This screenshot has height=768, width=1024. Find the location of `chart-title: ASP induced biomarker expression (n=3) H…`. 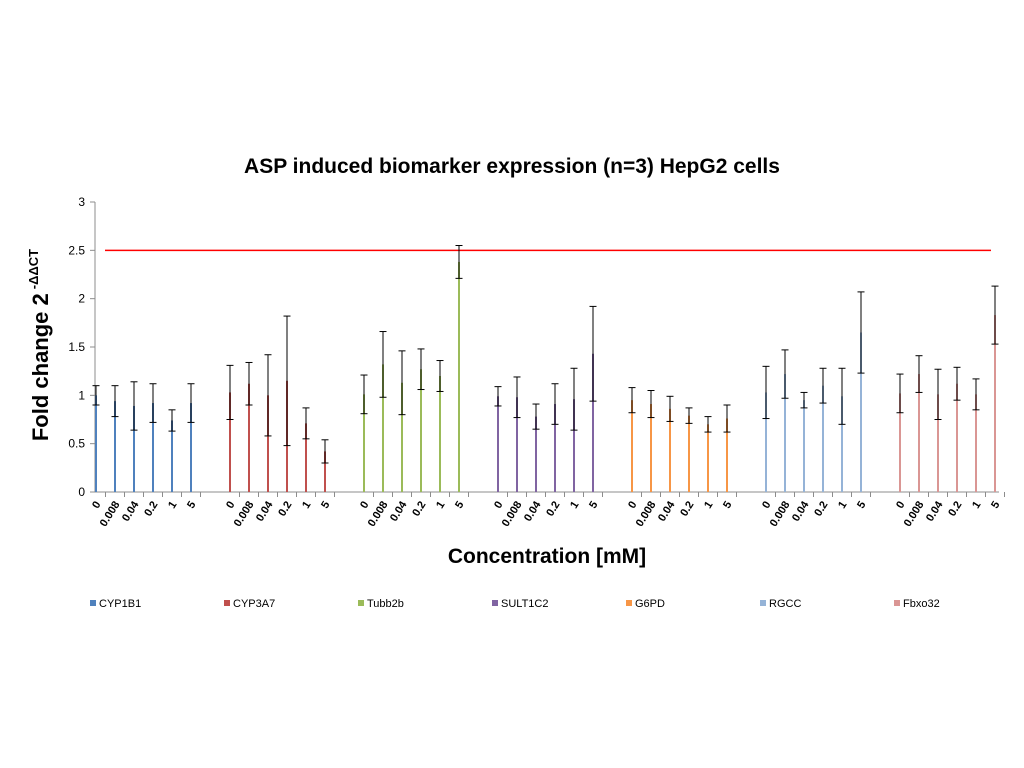

chart-title: ASP induced biomarker expression (n=3) H… is located at coordinates (512, 166).